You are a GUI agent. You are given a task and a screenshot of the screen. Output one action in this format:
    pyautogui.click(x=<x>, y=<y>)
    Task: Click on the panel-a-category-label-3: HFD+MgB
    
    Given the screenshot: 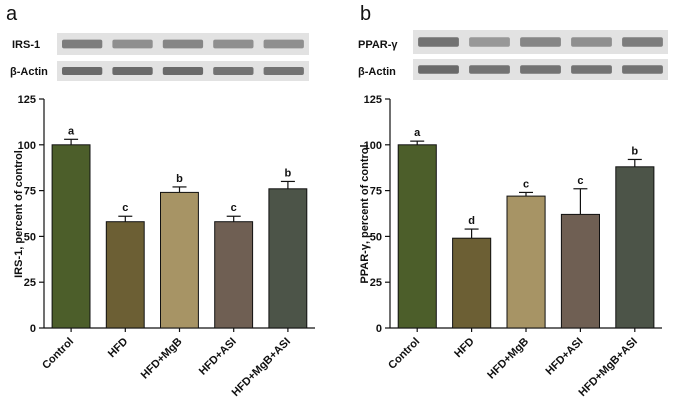 What is the action you would take?
    pyautogui.click(x=162, y=359)
    